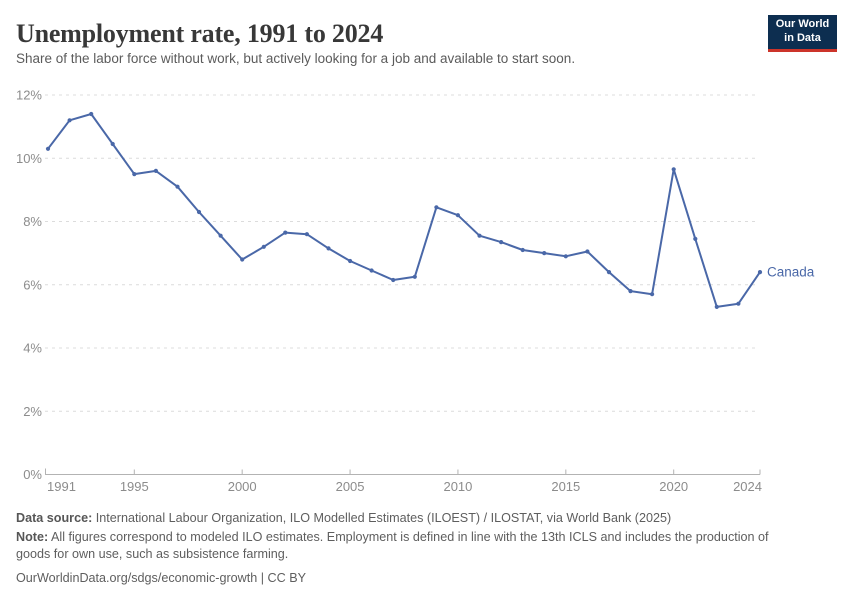  What do you see at coordinates (565, 486) in the screenshot?
I see `x-axis-label-2015: 2015` at bounding box center [565, 486].